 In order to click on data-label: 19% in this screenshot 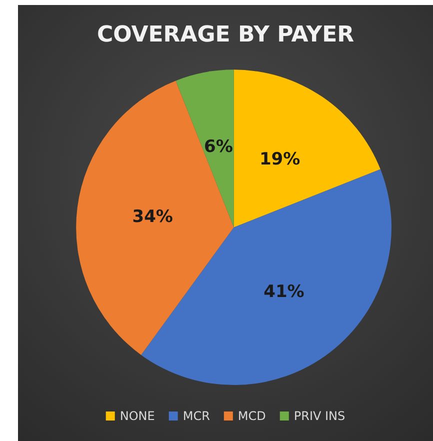, I will do `click(279, 160)`.